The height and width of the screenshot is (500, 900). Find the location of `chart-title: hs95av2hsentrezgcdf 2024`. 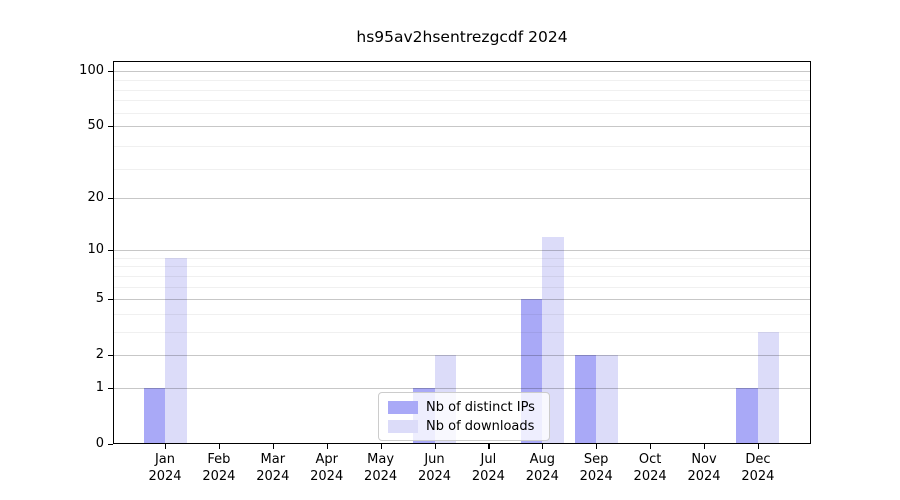

chart-title: hs95av2hsentrezgcdf 2024 is located at coordinates (462, 37).